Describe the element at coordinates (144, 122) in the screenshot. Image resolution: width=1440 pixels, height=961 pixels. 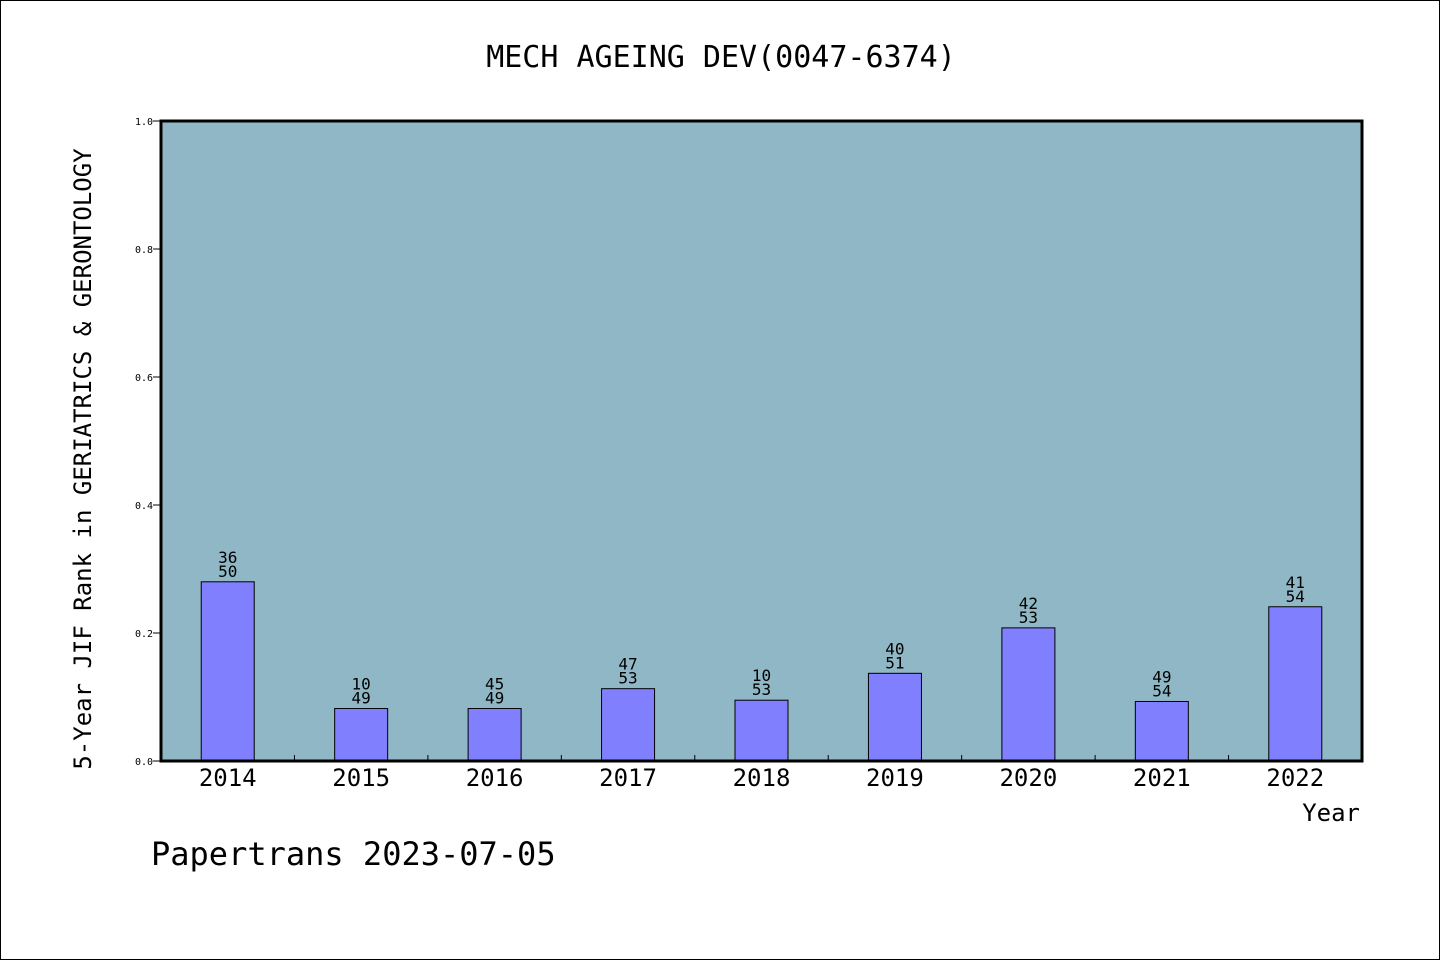
I see `y-tick-label: 1.0` at that location.